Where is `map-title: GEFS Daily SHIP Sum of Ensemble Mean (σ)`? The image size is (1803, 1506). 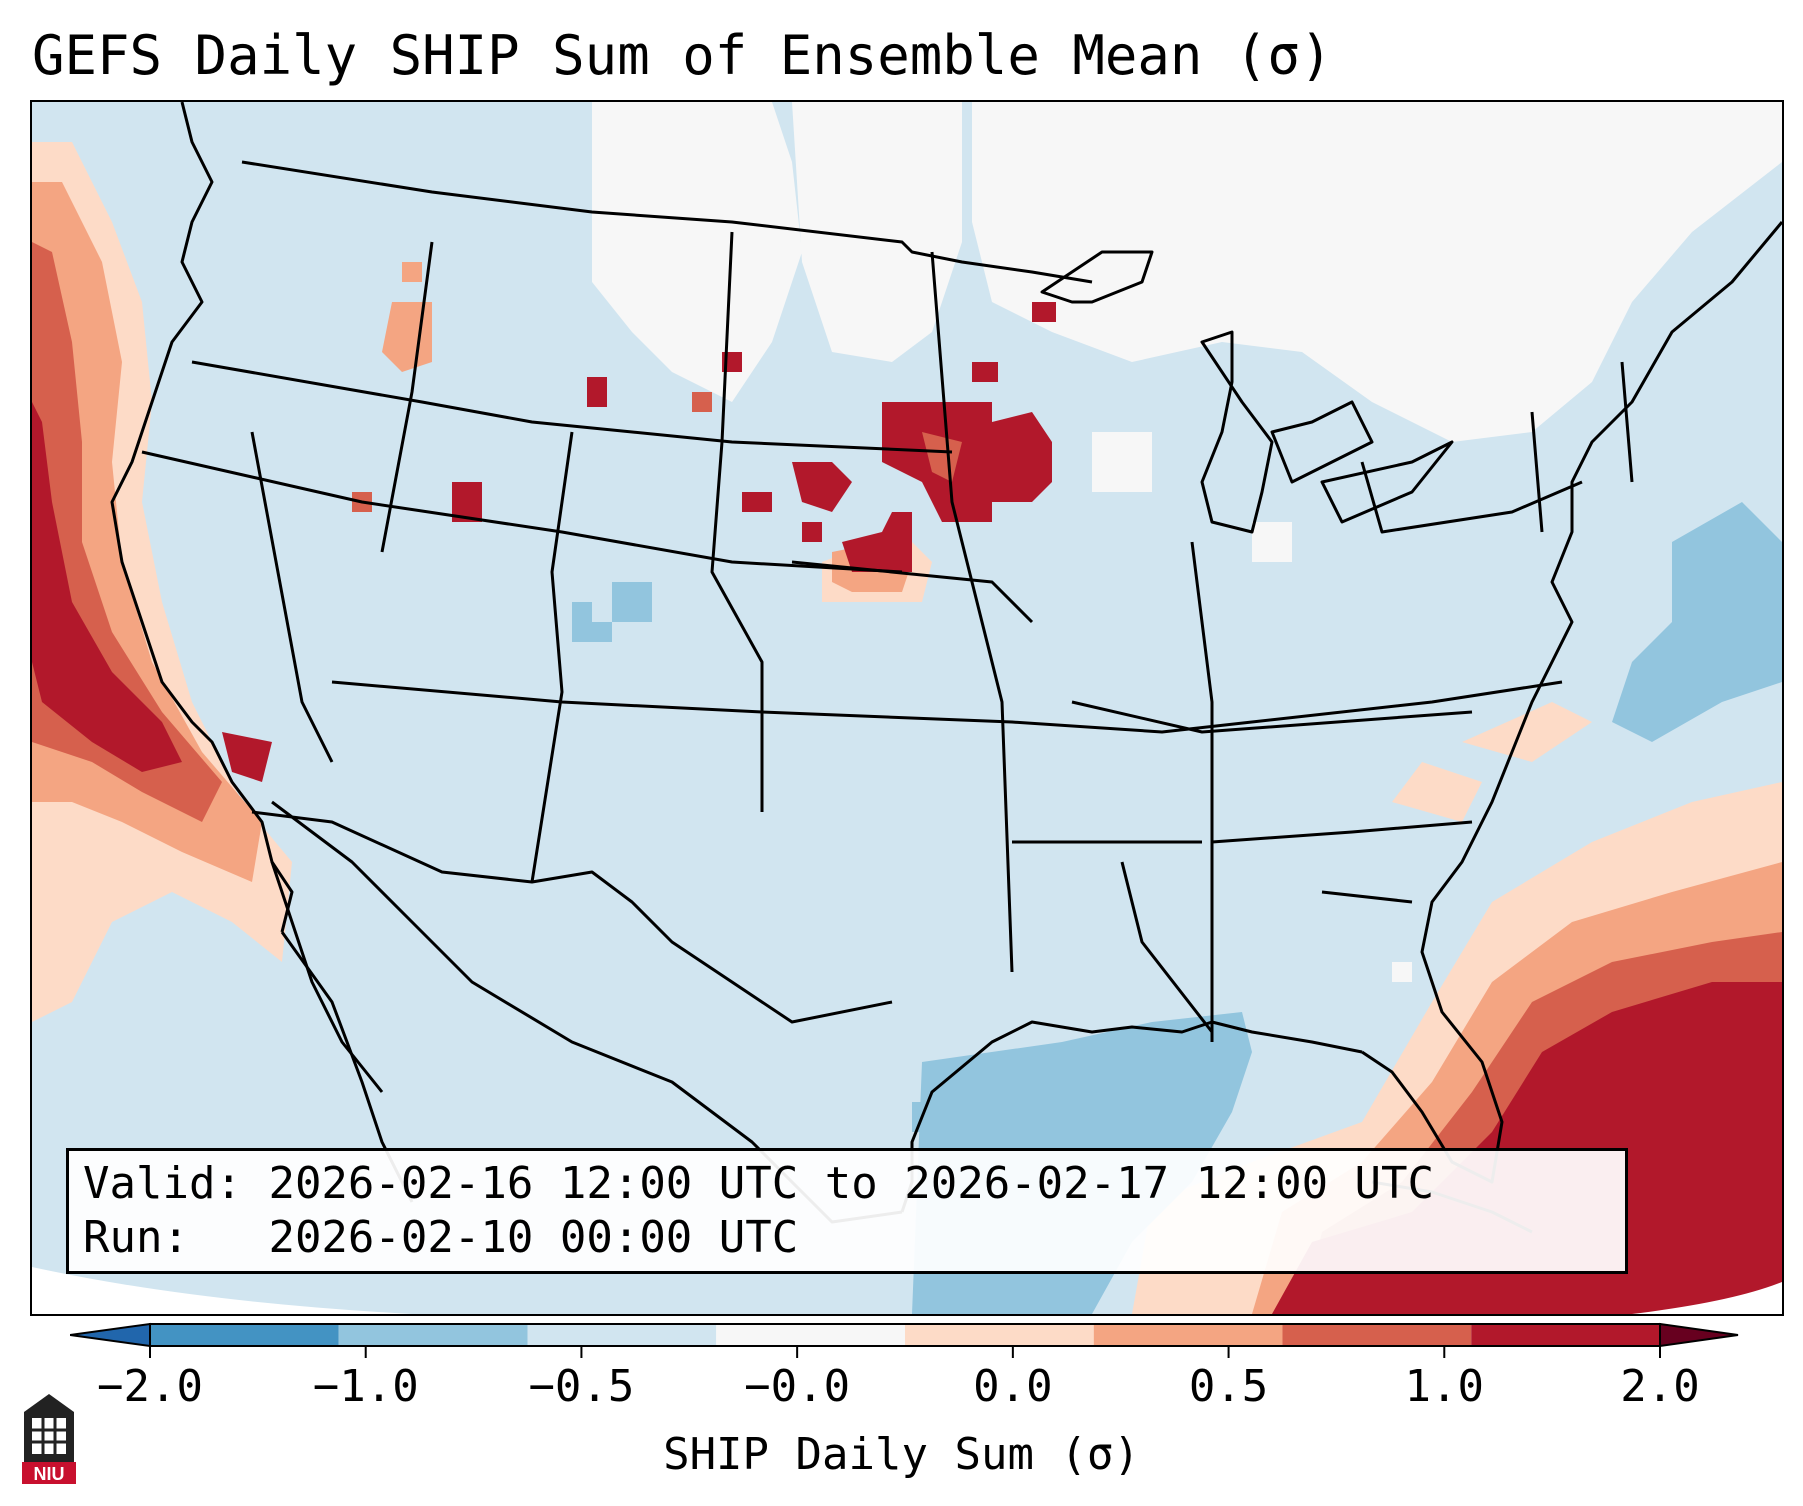 map-title: GEFS Daily SHIP Sum of Ensemble Mean (σ) is located at coordinates (682, 55).